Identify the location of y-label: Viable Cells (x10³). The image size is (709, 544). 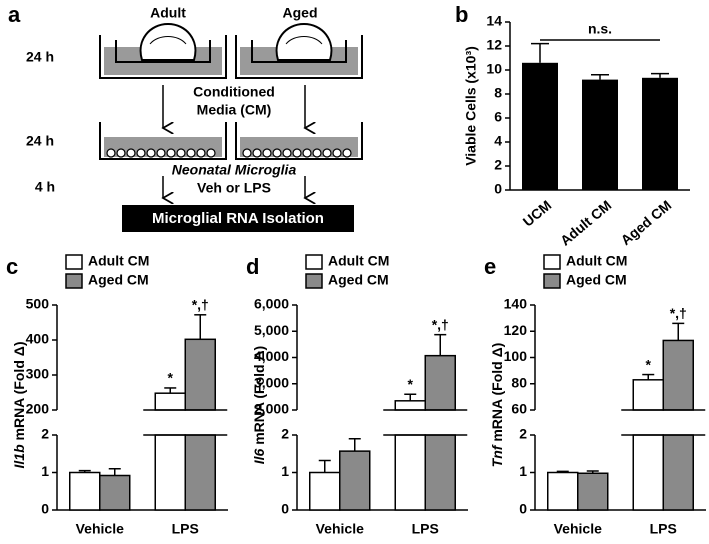
(471, 106).